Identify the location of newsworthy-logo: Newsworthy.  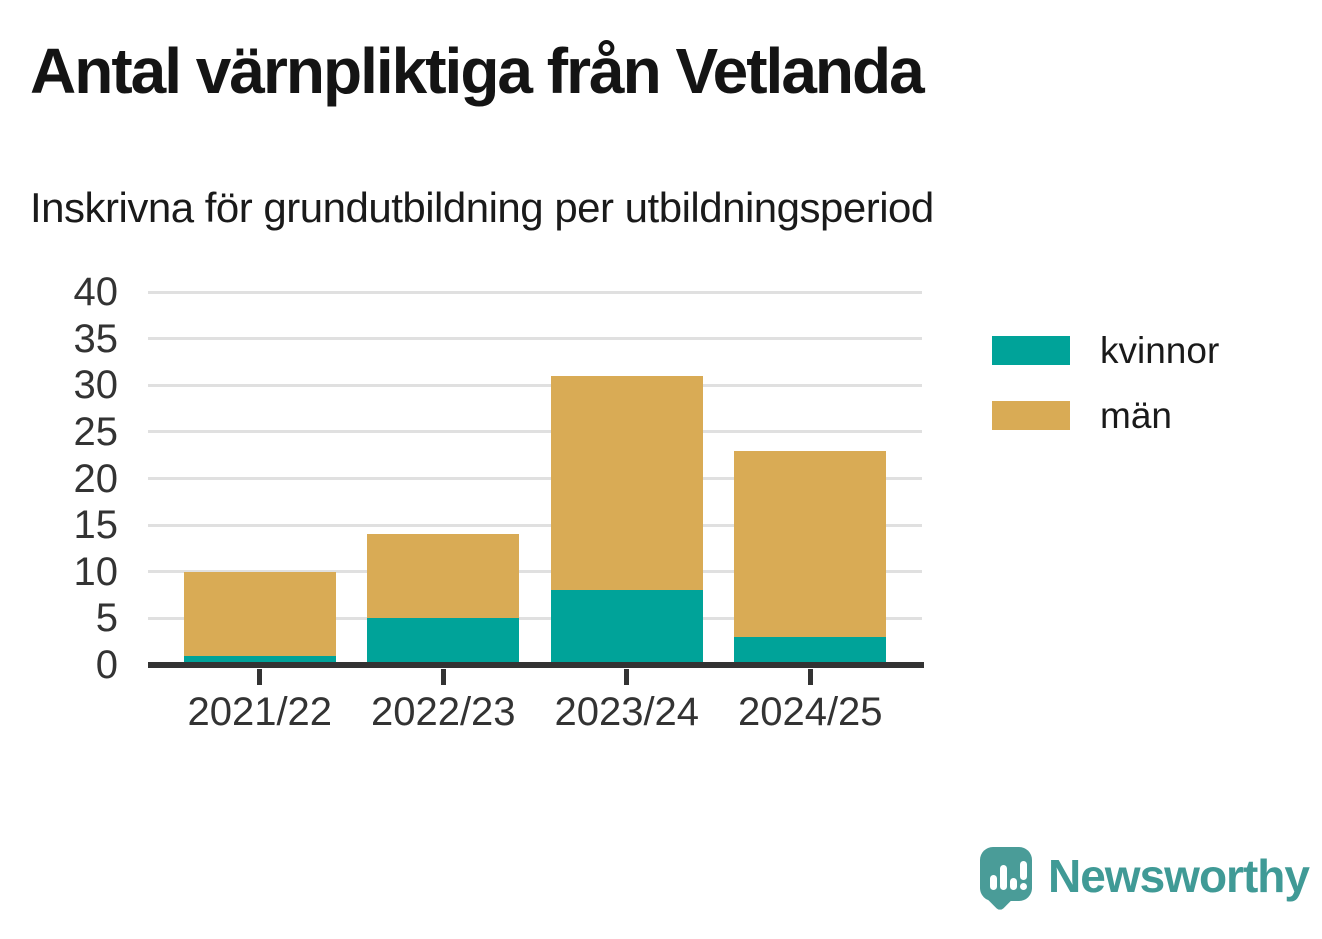
(1145, 879).